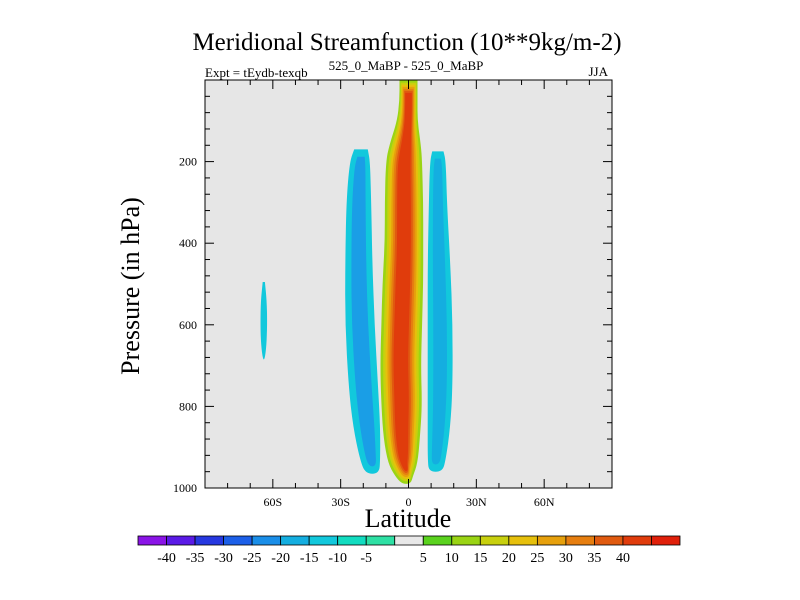  I want to click on x-tick-label: 60N, so click(544, 502).